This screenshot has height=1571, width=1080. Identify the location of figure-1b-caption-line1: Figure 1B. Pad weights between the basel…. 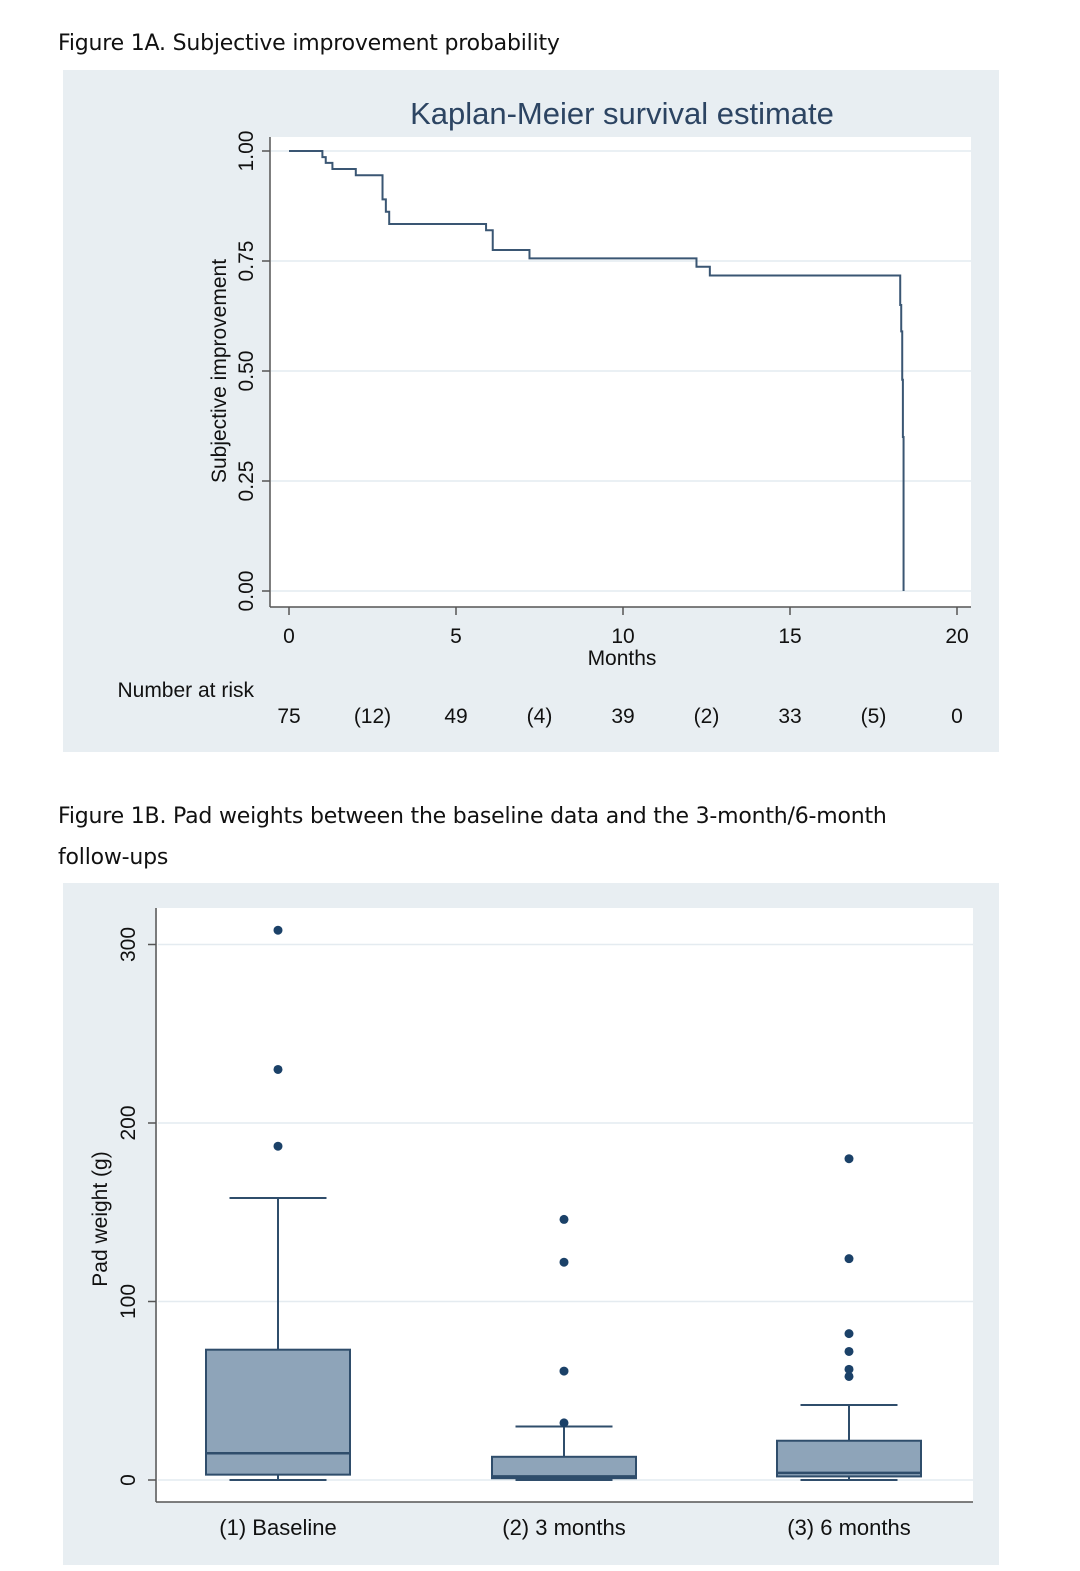
(472, 816).